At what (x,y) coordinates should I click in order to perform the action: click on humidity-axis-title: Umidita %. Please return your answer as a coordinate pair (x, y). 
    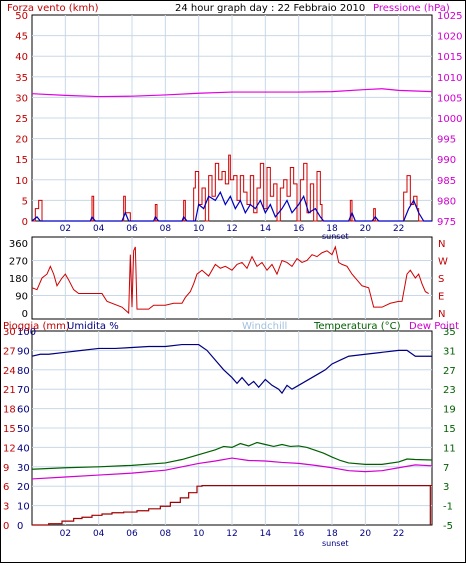
    Looking at the image, I should click on (93, 326).